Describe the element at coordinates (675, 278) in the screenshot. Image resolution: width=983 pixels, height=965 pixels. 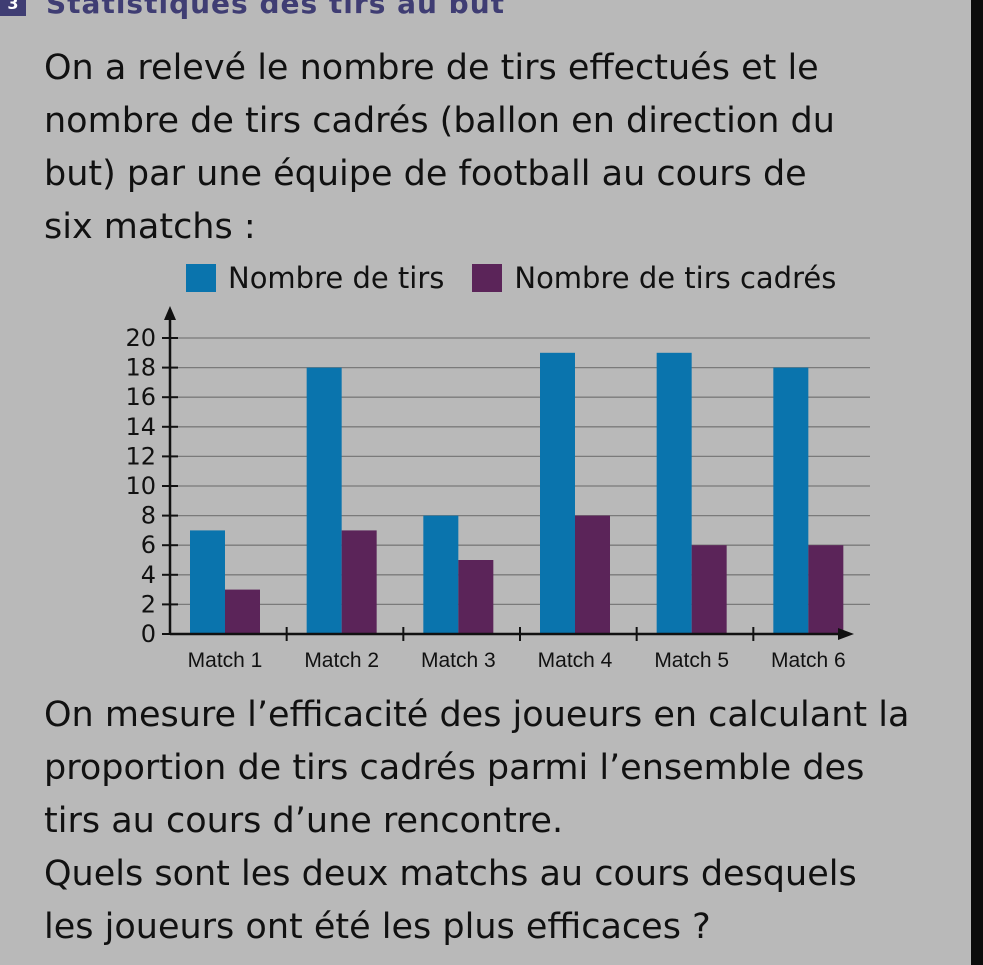
I see `legend-label-cadres: Nombre de tirs cadrés` at that location.